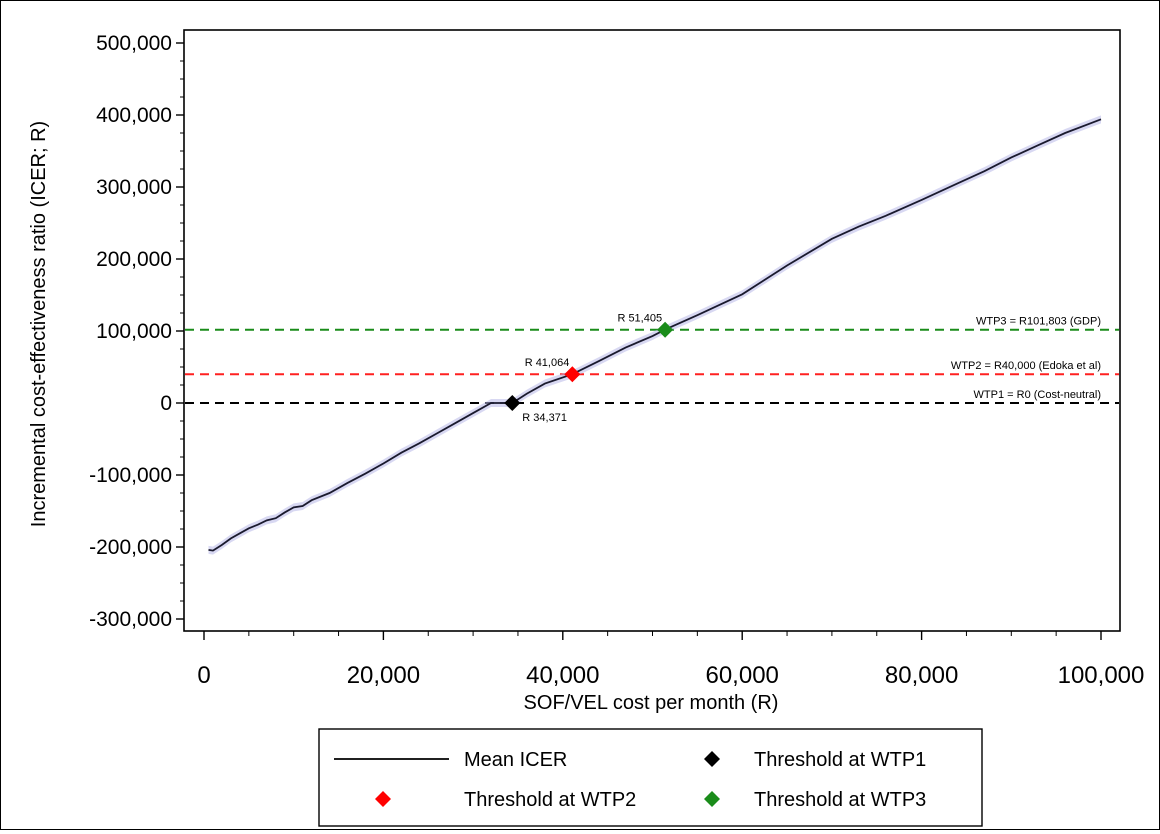  I want to click on x-tick-label: 80,000, so click(921, 675).